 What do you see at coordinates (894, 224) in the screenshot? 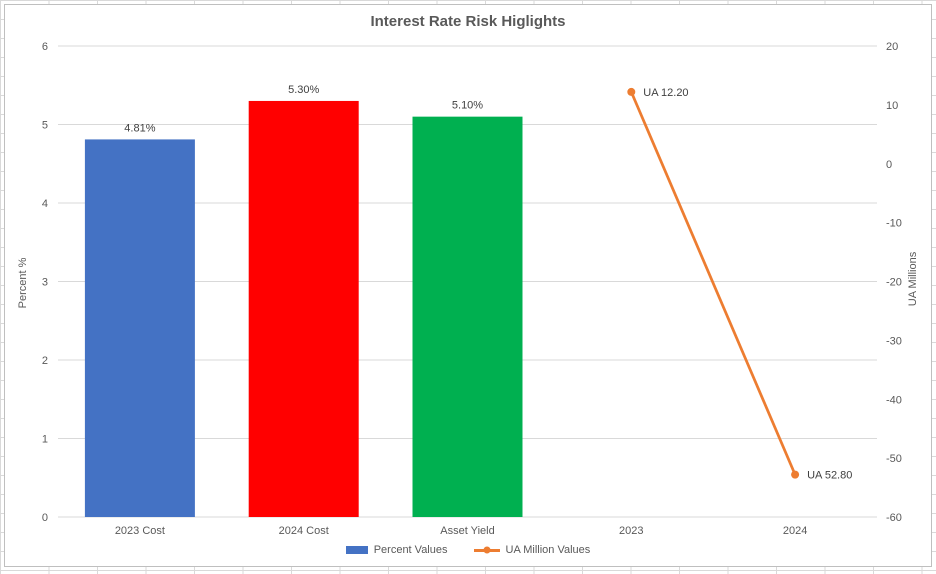
I see `y-right-tick-label: -10` at bounding box center [894, 224].